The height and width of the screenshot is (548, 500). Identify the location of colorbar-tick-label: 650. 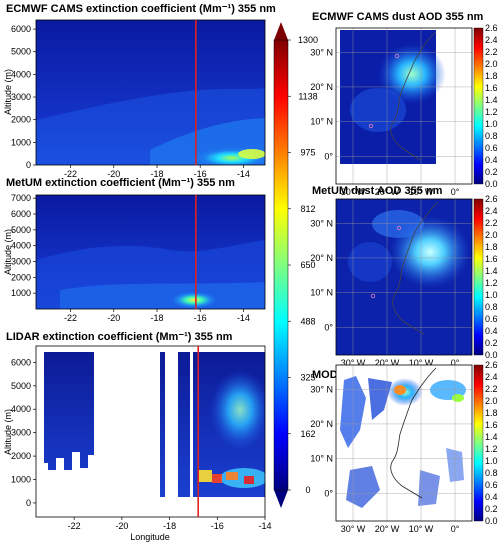
(307, 265).